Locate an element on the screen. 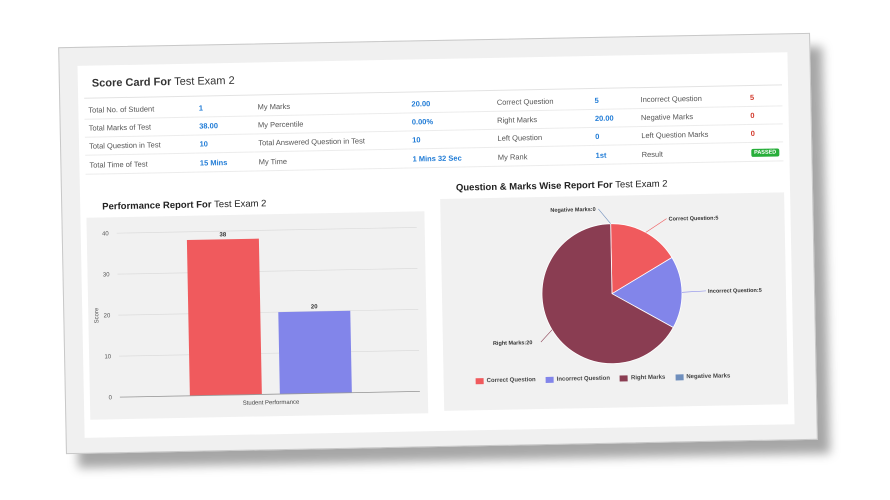 This screenshot has width=890, height=500. x-axis-line is located at coordinates (269, 394).